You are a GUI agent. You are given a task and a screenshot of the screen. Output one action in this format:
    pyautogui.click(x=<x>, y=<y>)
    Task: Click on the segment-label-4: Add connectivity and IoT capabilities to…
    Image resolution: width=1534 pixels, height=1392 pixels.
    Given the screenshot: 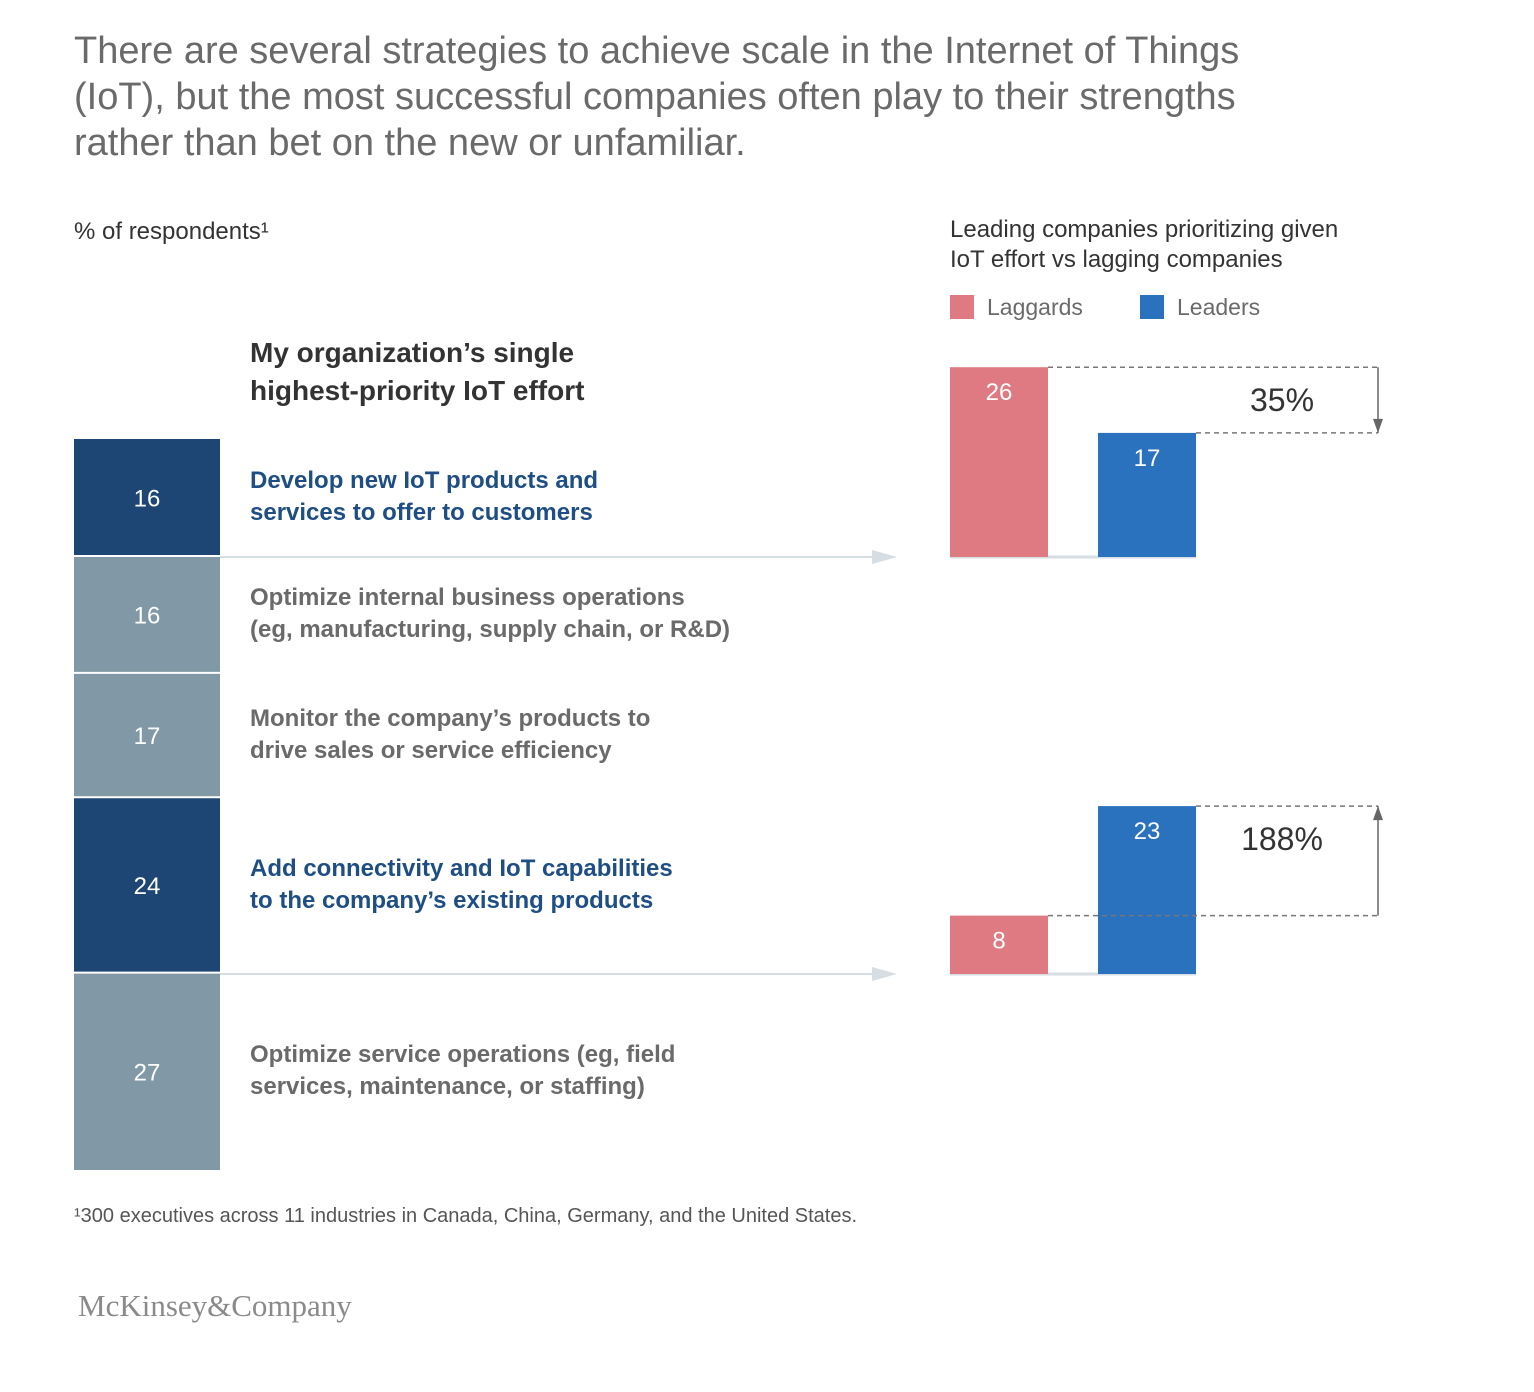 What is the action you would take?
    pyautogui.click(x=461, y=884)
    